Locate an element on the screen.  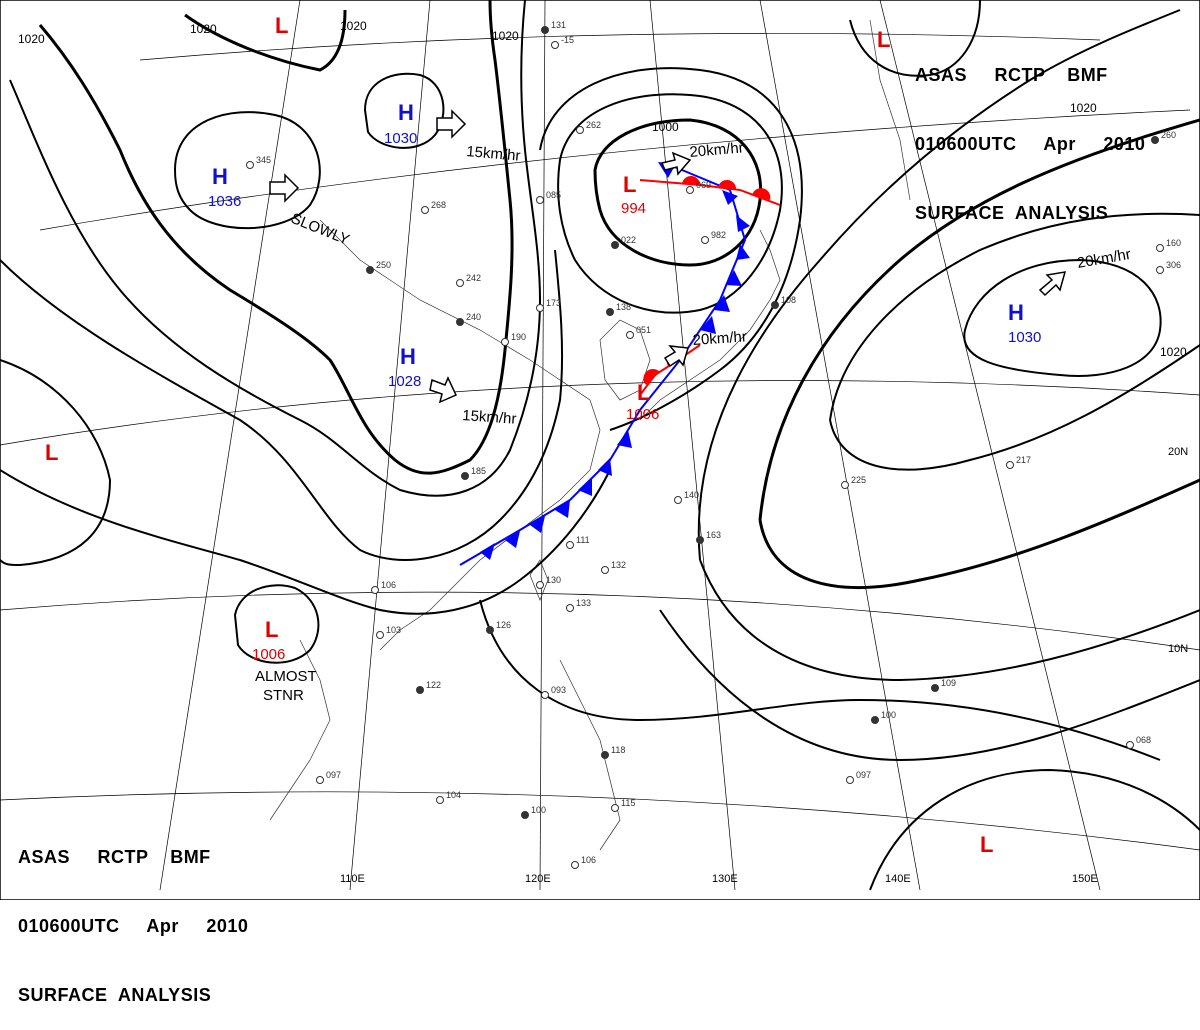
isobar-ring-h1030-north is located at coordinates (404, 110).